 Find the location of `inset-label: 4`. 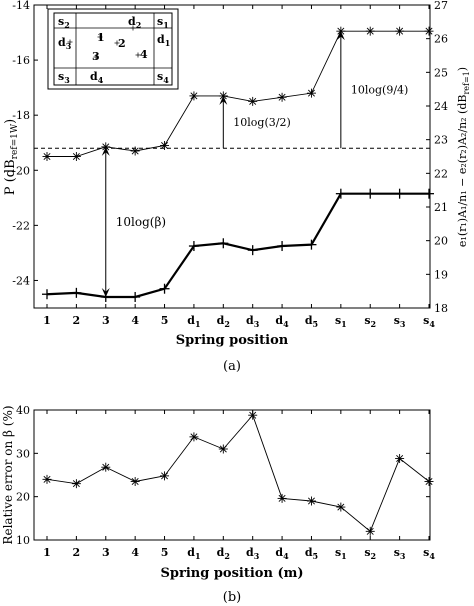

inset-label: 4 is located at coordinates (144, 54).